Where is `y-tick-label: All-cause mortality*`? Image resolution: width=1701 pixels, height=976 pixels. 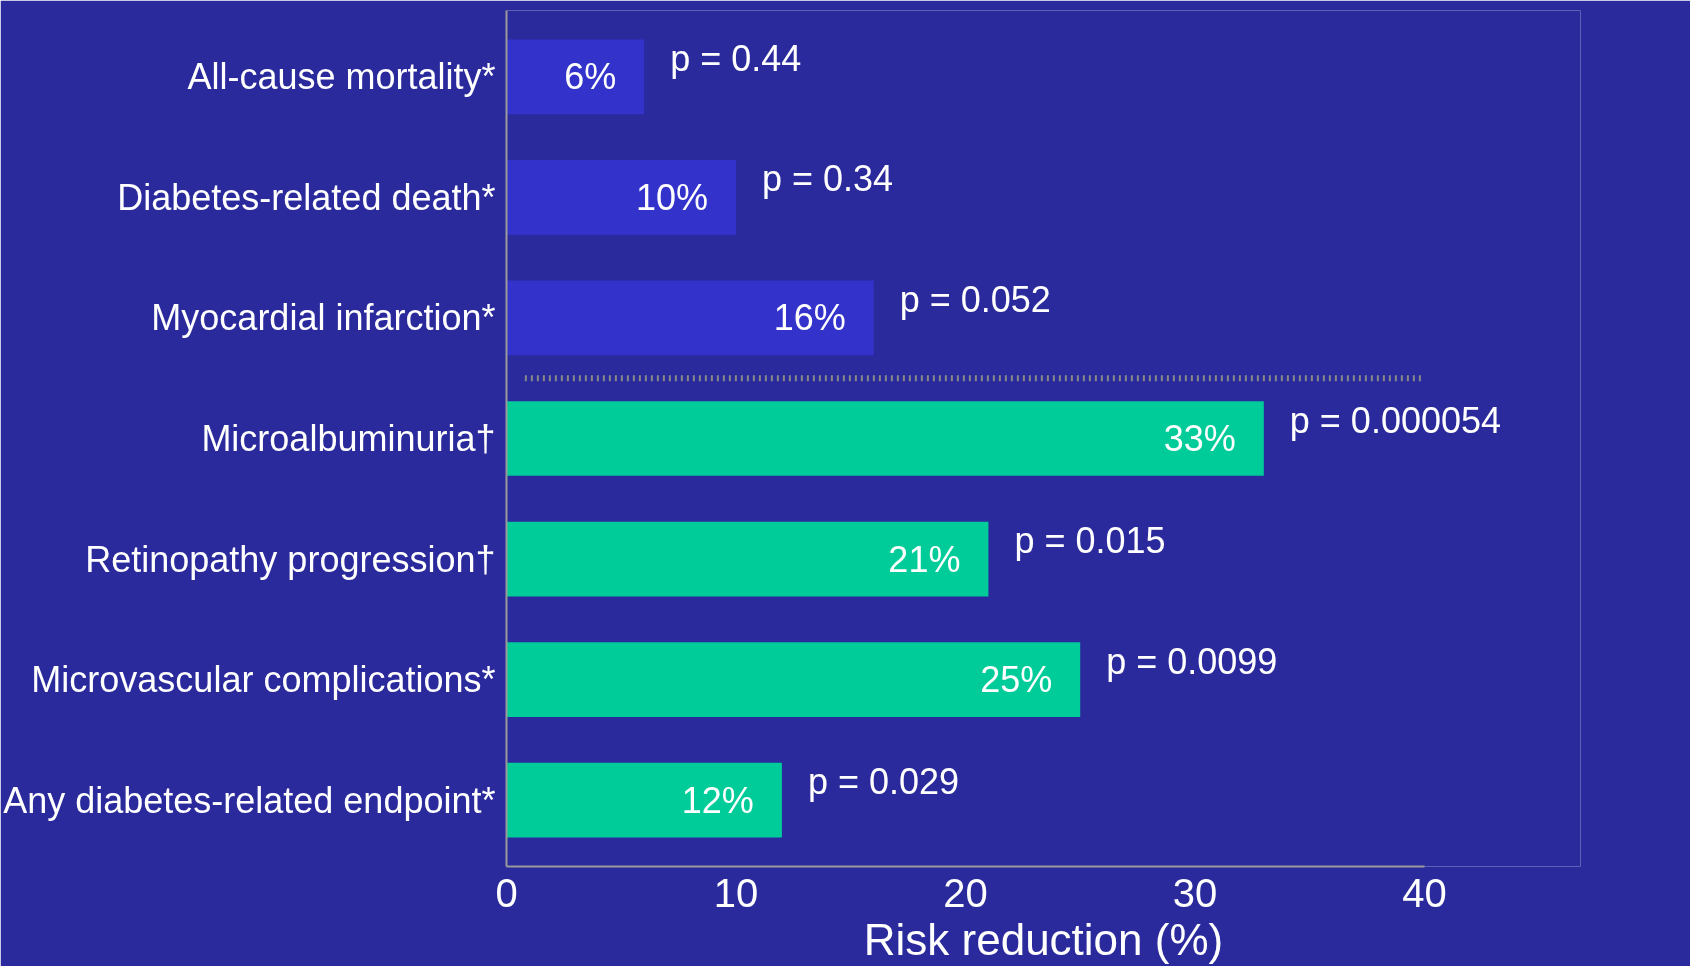 y-tick-label: All-cause mortality* is located at coordinates (341, 77).